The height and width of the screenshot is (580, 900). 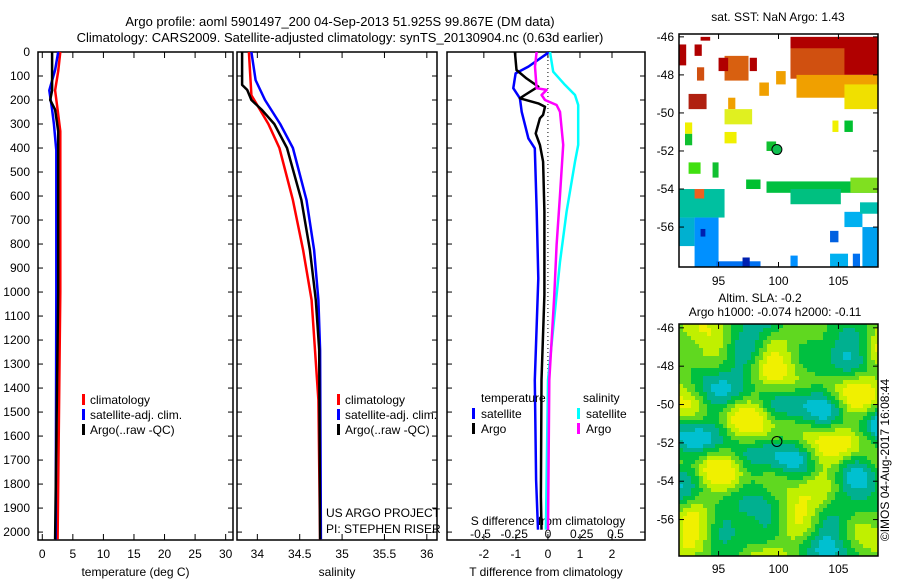 I want to click on lat-tick-label: -46, so click(x=666, y=328).